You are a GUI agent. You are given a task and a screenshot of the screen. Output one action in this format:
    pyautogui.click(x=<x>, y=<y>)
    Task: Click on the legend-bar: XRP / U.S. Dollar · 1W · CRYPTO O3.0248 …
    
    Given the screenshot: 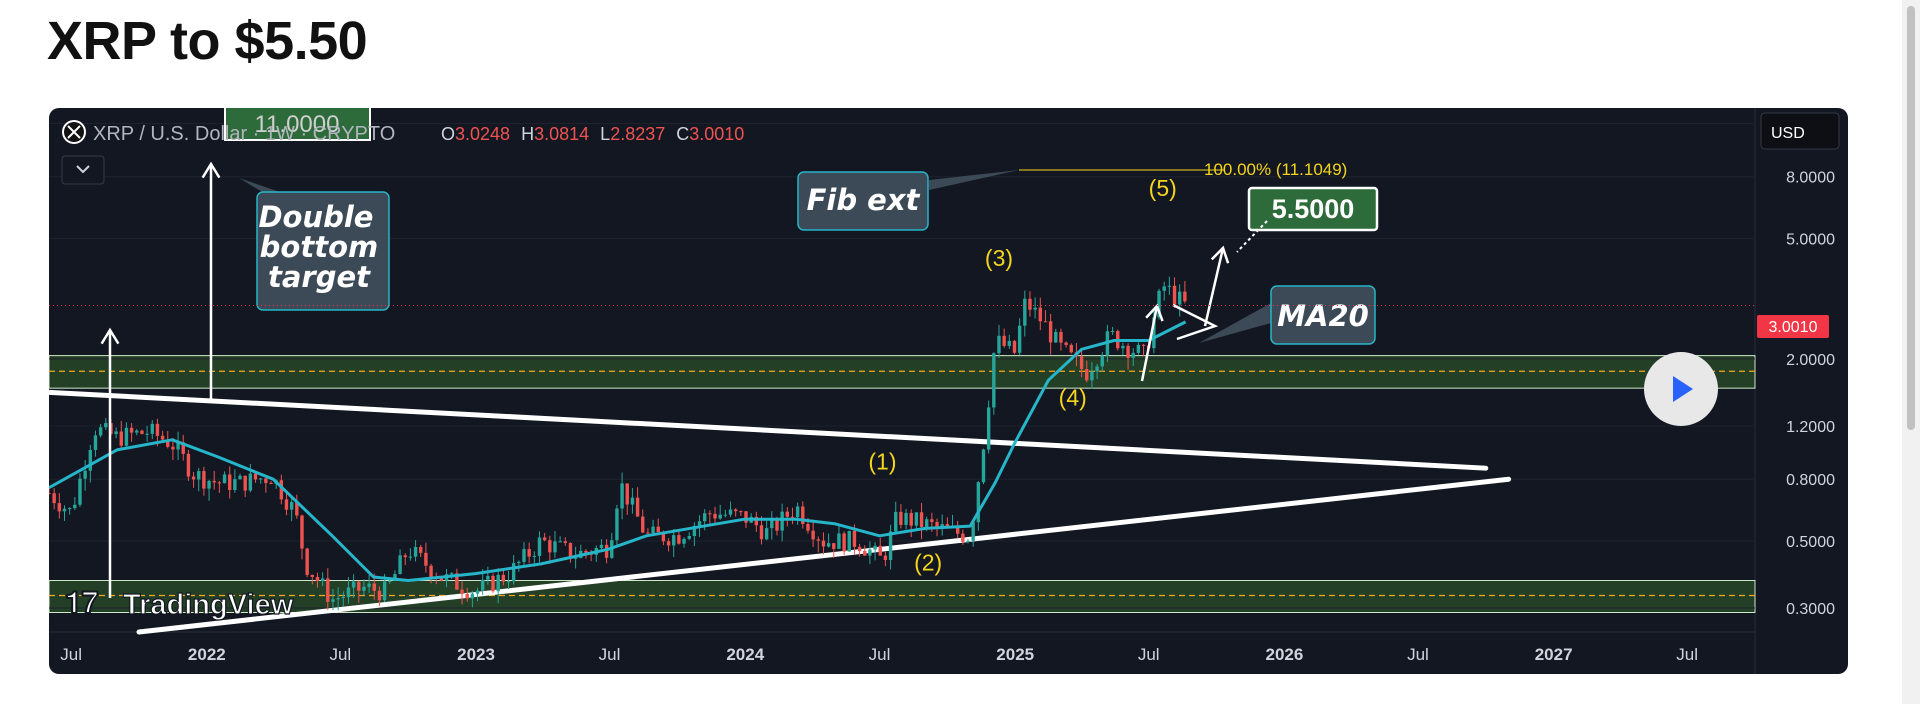 What is the action you would take?
    pyautogui.click(x=403, y=132)
    